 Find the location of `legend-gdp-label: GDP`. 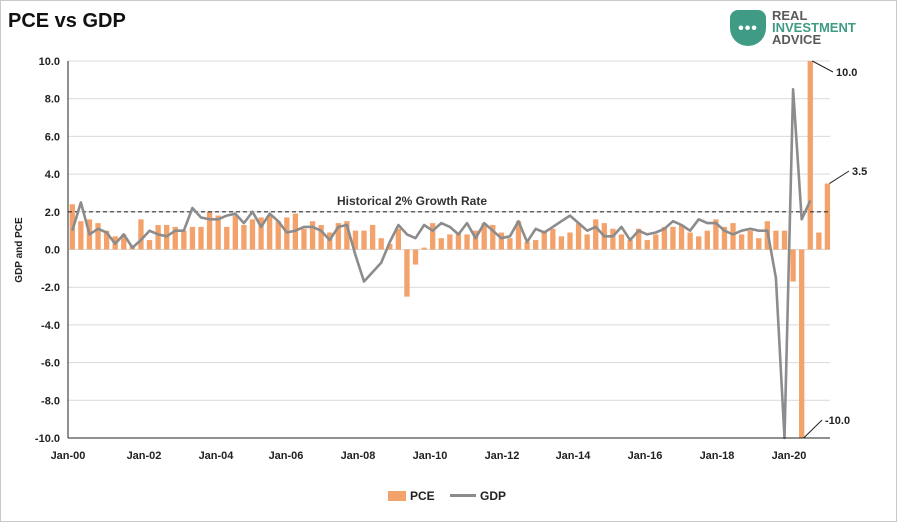

legend-gdp-label: GDP is located at coordinates (493, 495).